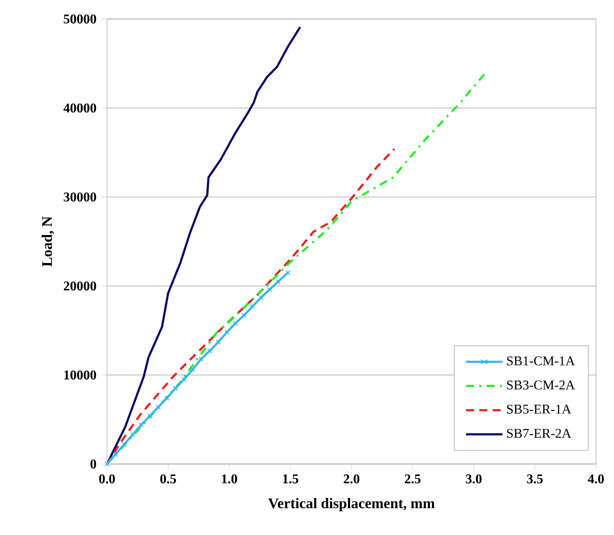 The width and height of the screenshot is (614, 535). What do you see at coordinates (80, 19) in the screenshot?
I see `y-tick-label: 50000` at bounding box center [80, 19].